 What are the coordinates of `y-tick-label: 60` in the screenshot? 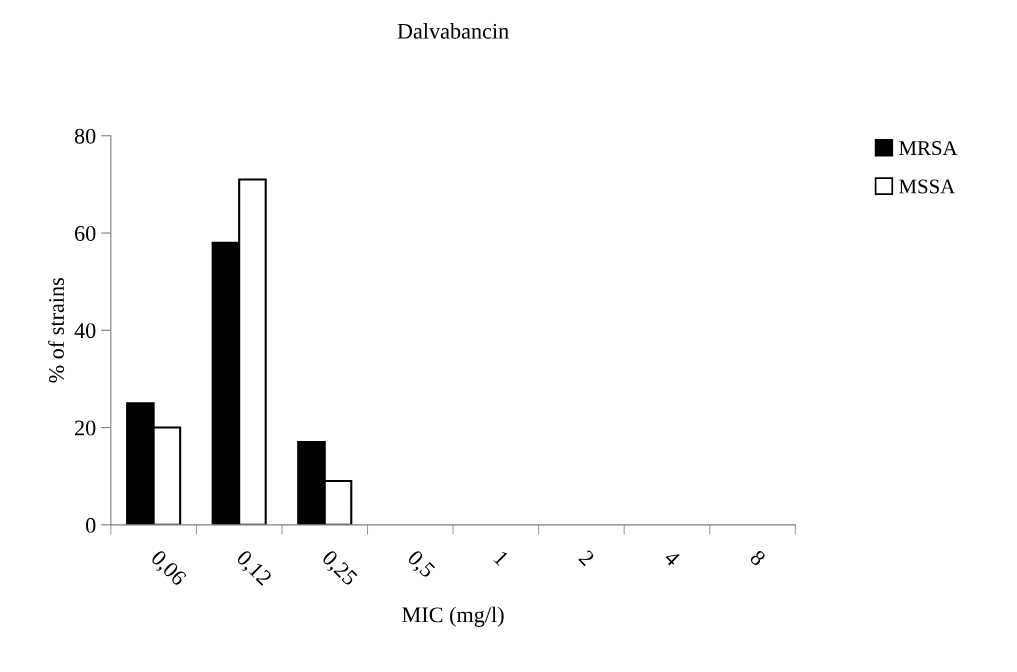 It's located at (85, 233).